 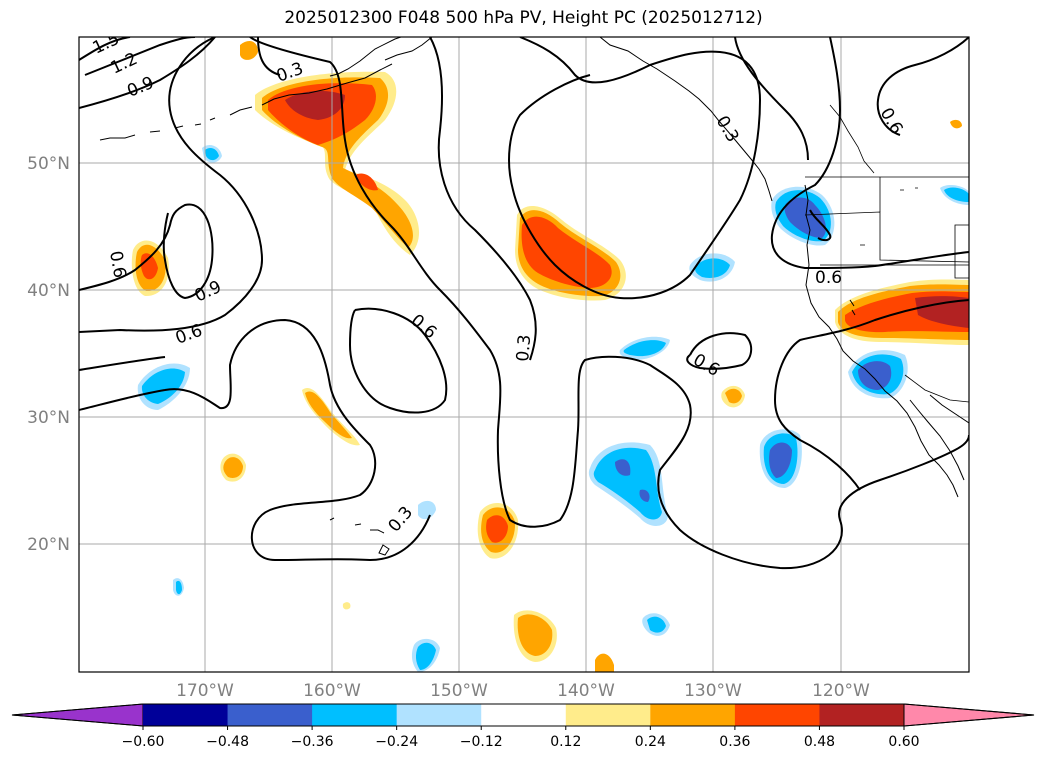 What do you see at coordinates (48, 545) in the screenshot?
I see `lat-label: 20°N` at bounding box center [48, 545].